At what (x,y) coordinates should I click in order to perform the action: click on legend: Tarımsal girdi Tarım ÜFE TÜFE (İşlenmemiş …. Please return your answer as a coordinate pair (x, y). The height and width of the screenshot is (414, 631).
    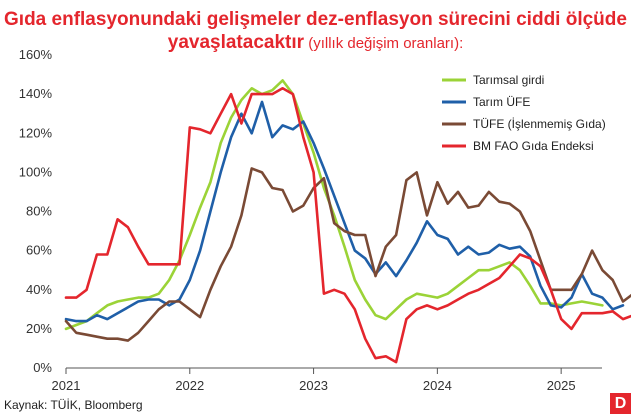
    Looking at the image, I should click on (524, 113).